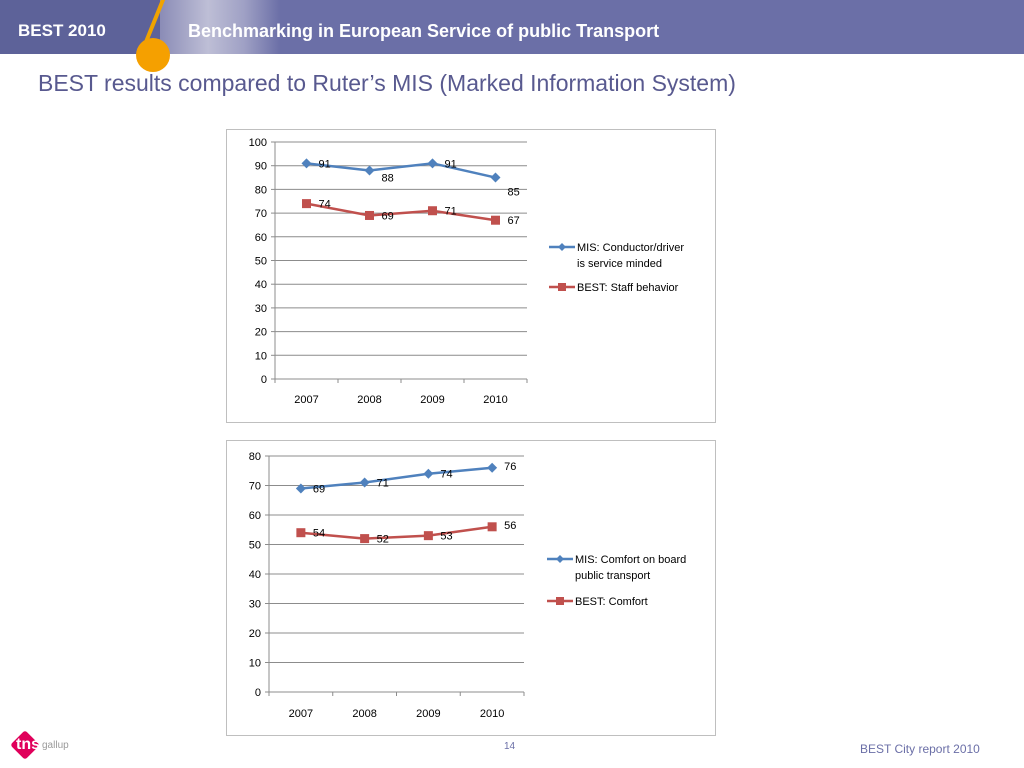 This screenshot has height=768, width=1024. I want to click on legend-label: is service minded, so click(619, 264).